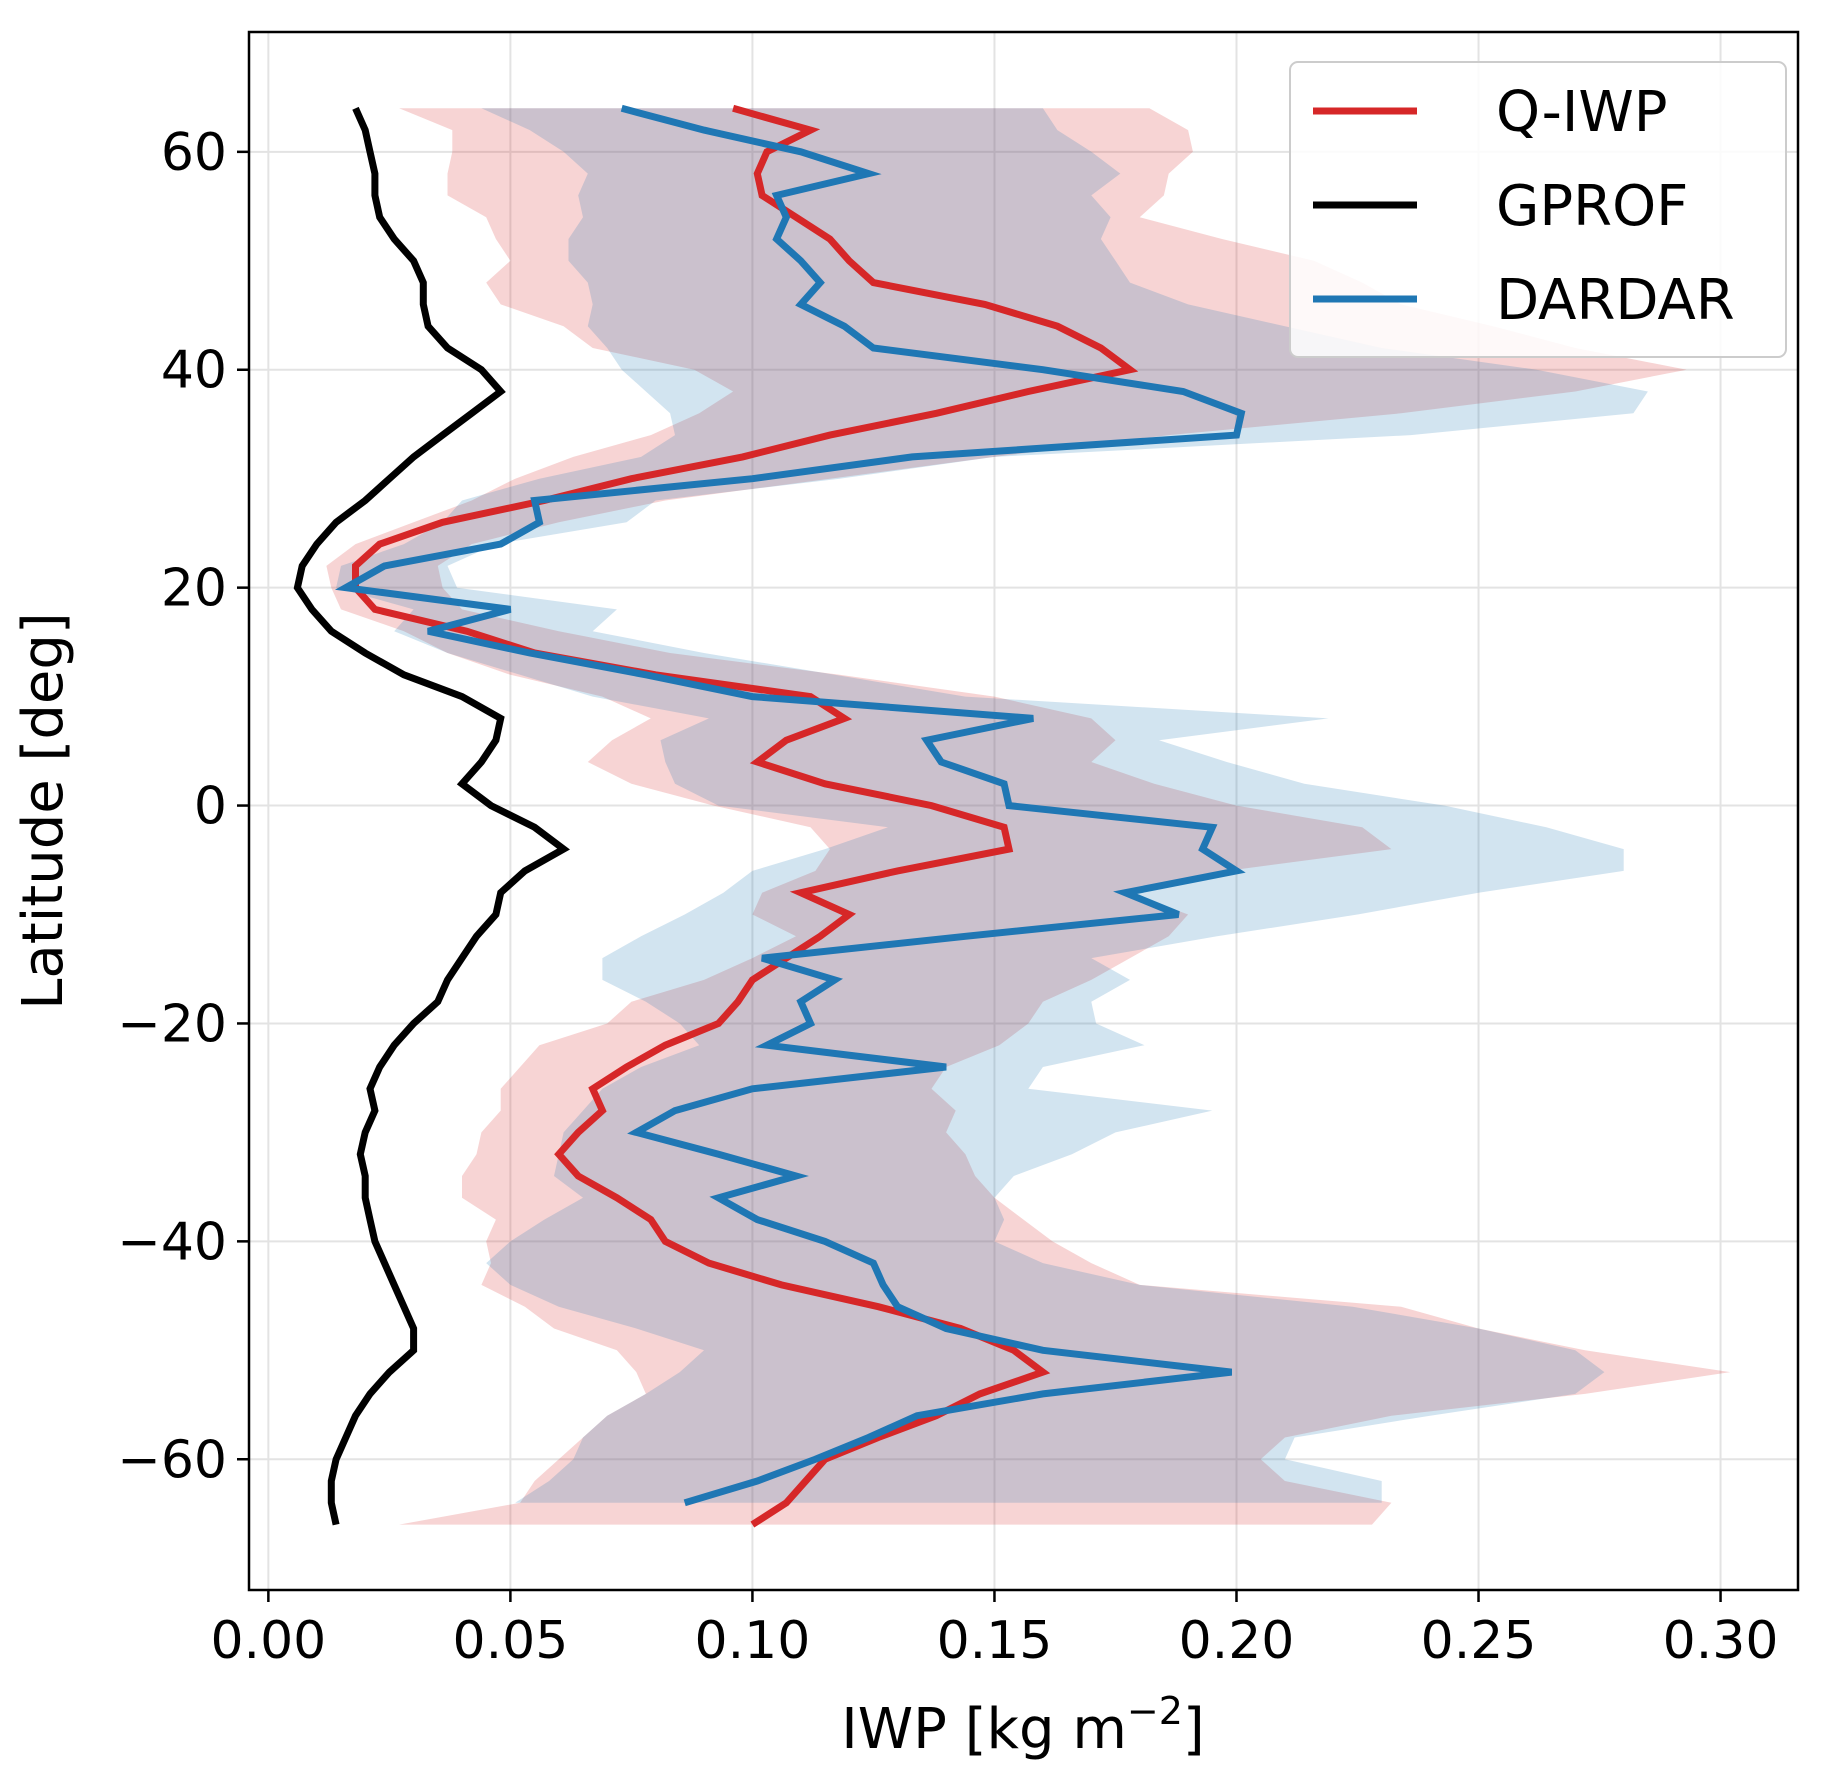 This screenshot has height=1771, width=1830. What do you see at coordinates (431, 816) in the screenshot?
I see `gprof-line` at bounding box center [431, 816].